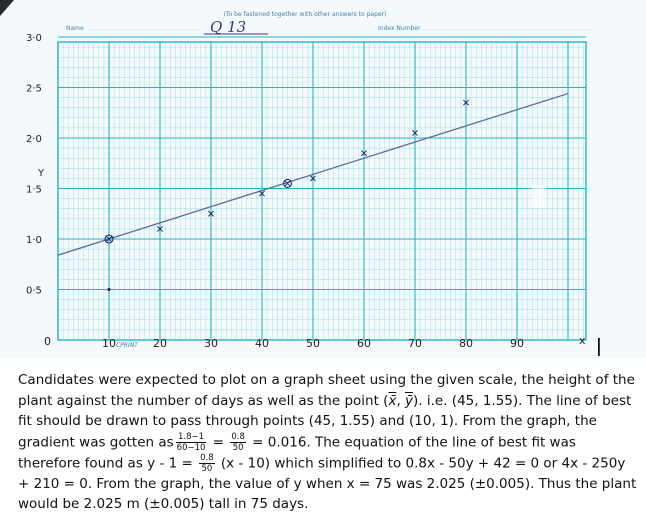 The image size is (646, 524). What do you see at coordinates (238, 447) in the screenshot?
I see `simplified-fraction-denominator: 50` at bounding box center [238, 447].